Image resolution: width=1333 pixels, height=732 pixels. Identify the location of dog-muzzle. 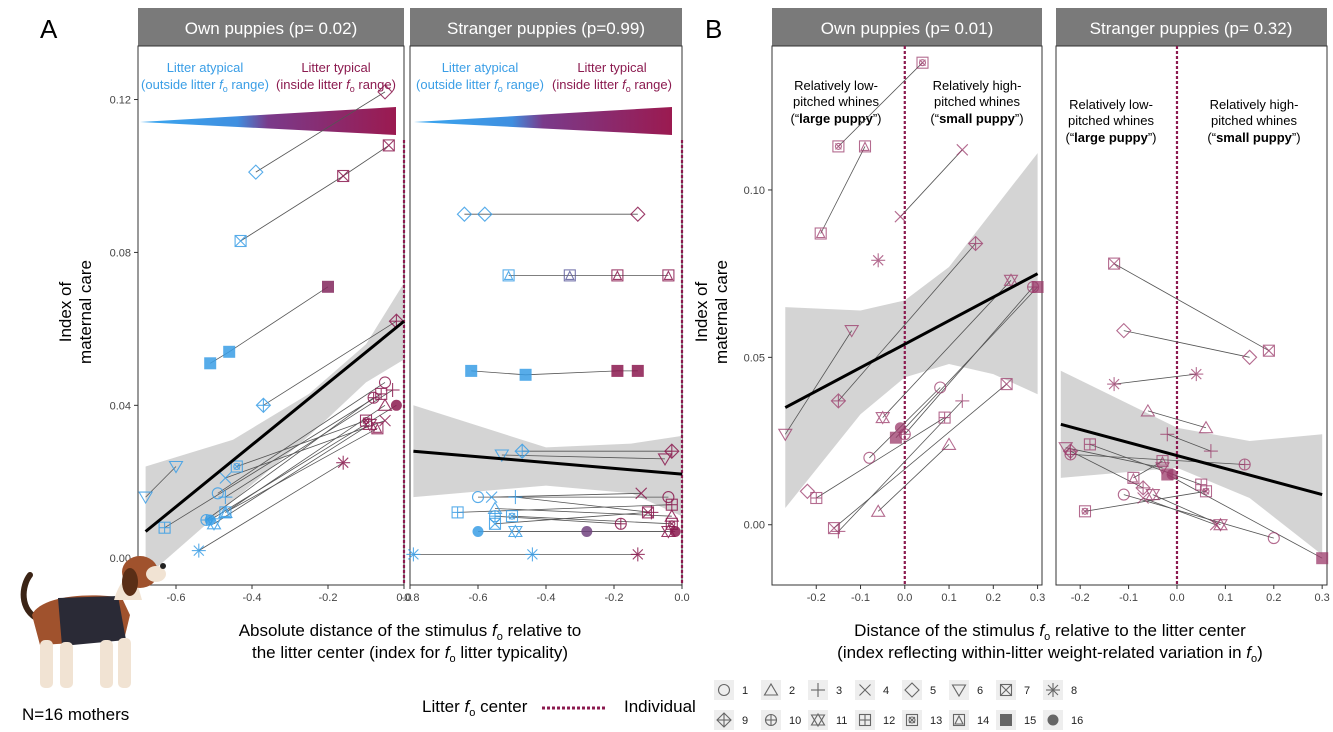
(156, 574).